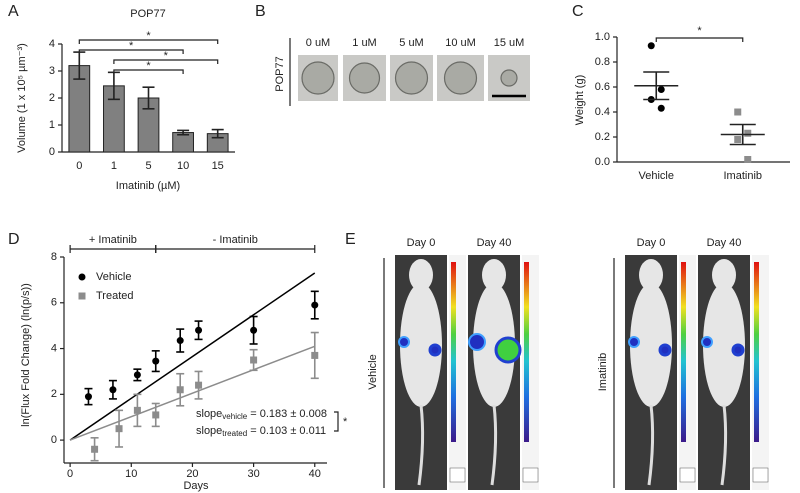 The height and width of the screenshot is (493, 800). Describe the element at coordinates (280, 73) in the screenshot. I see `cell-line-label: POP77` at that location.